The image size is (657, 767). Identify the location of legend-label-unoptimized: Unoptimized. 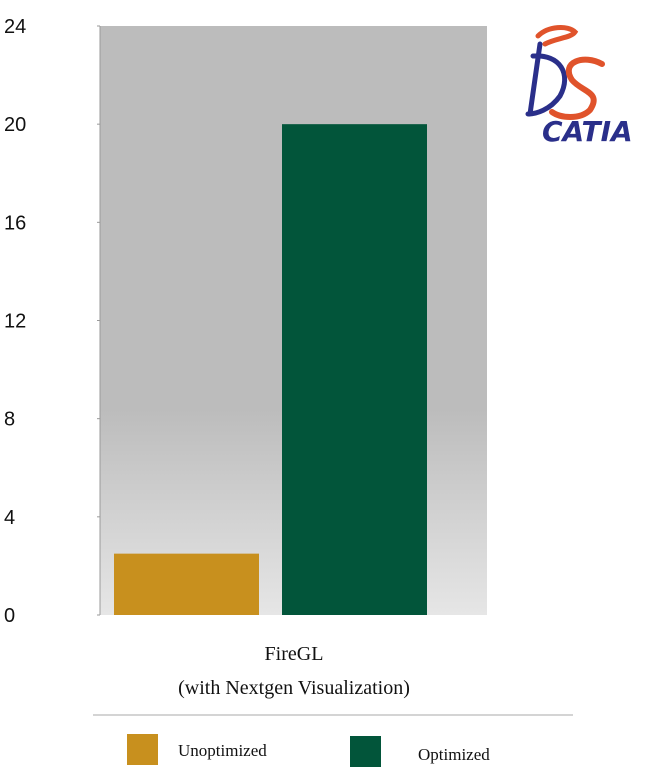
(222, 750).